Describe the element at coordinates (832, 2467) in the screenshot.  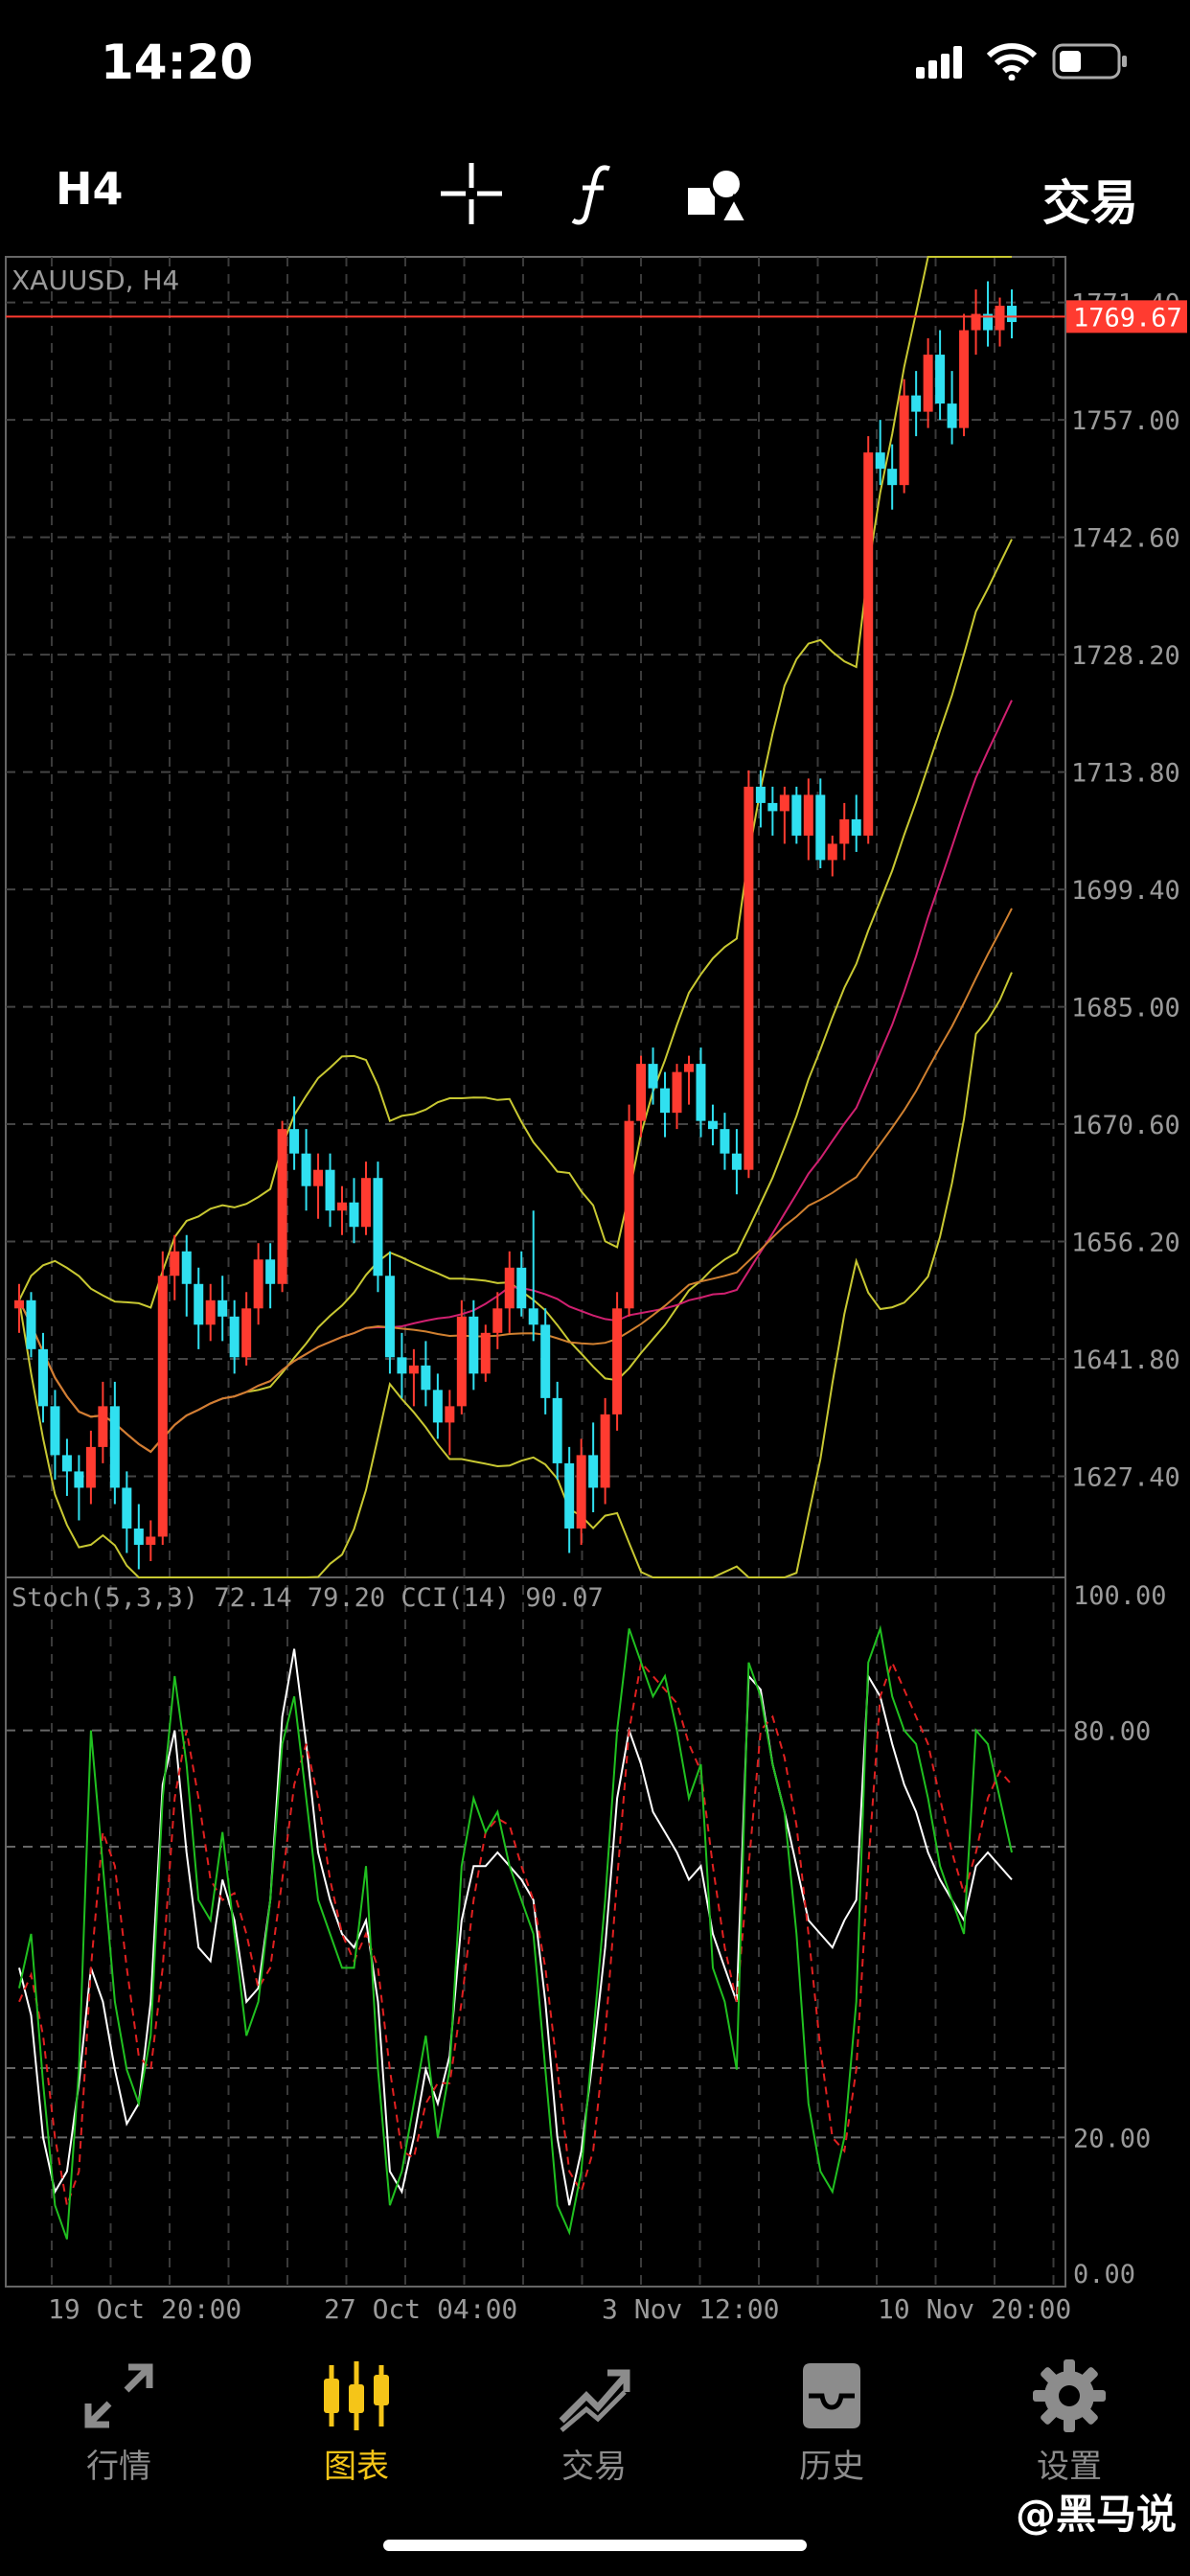
I see `tab-history-label: 历史` at that location.